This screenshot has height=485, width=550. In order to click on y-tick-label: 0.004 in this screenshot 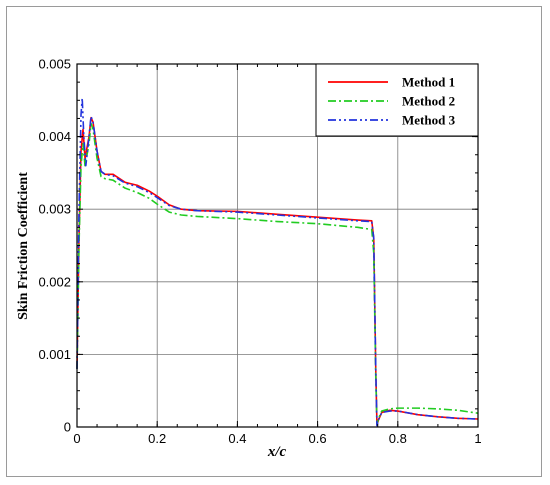, I will do `click(54, 136)`.